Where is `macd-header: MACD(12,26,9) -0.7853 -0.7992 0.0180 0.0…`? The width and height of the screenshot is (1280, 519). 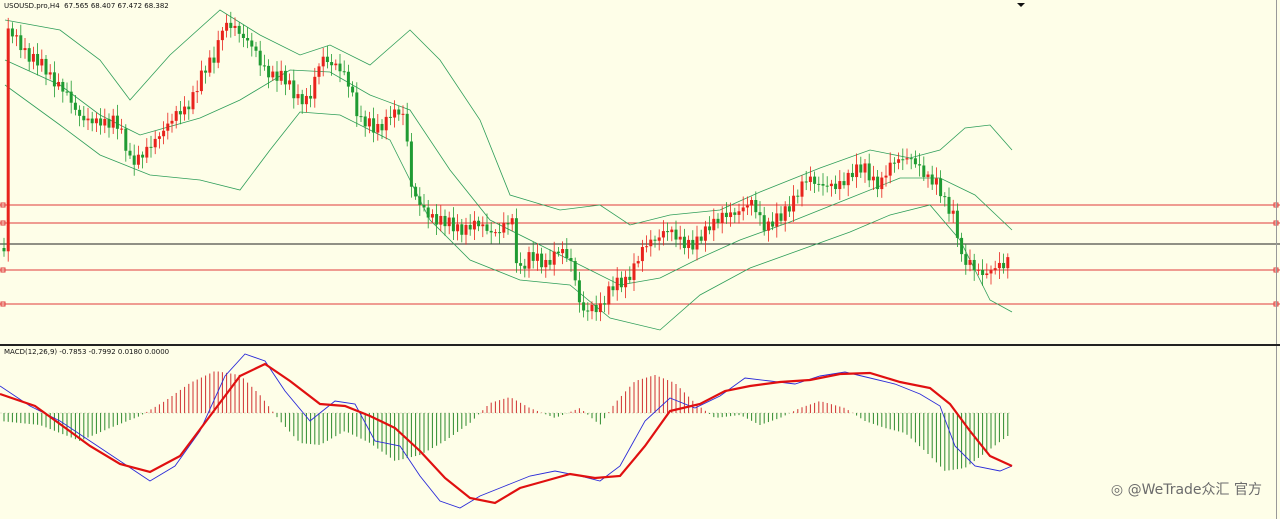
macd-header: MACD(12,26,9) -0.7853 -0.7992 0.0180 0.0… is located at coordinates (86, 352).